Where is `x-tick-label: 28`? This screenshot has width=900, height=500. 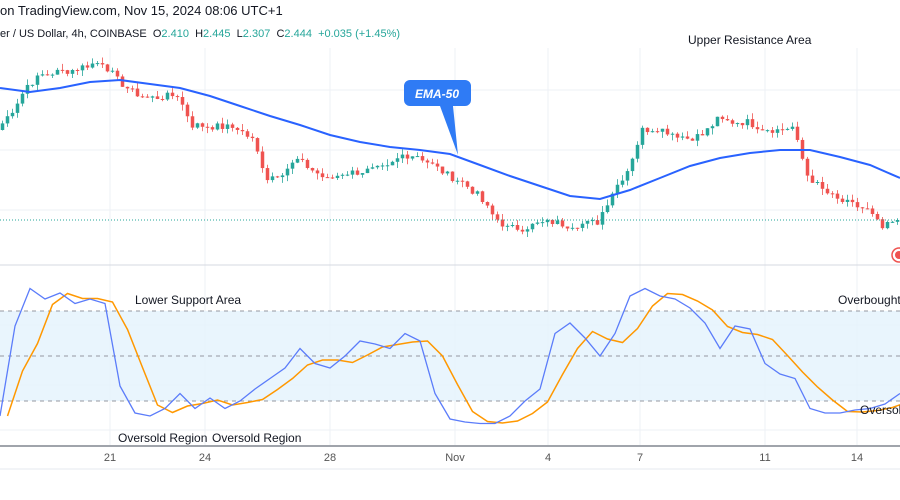
x-tick-label: 28 is located at coordinates (330, 458).